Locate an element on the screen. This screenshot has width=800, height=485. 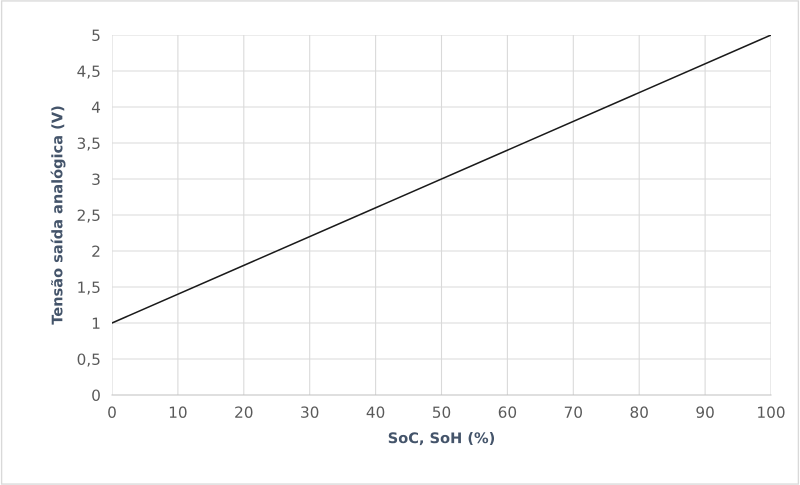
x-axis-title: SoC, SoH (%) is located at coordinates (441, 439).